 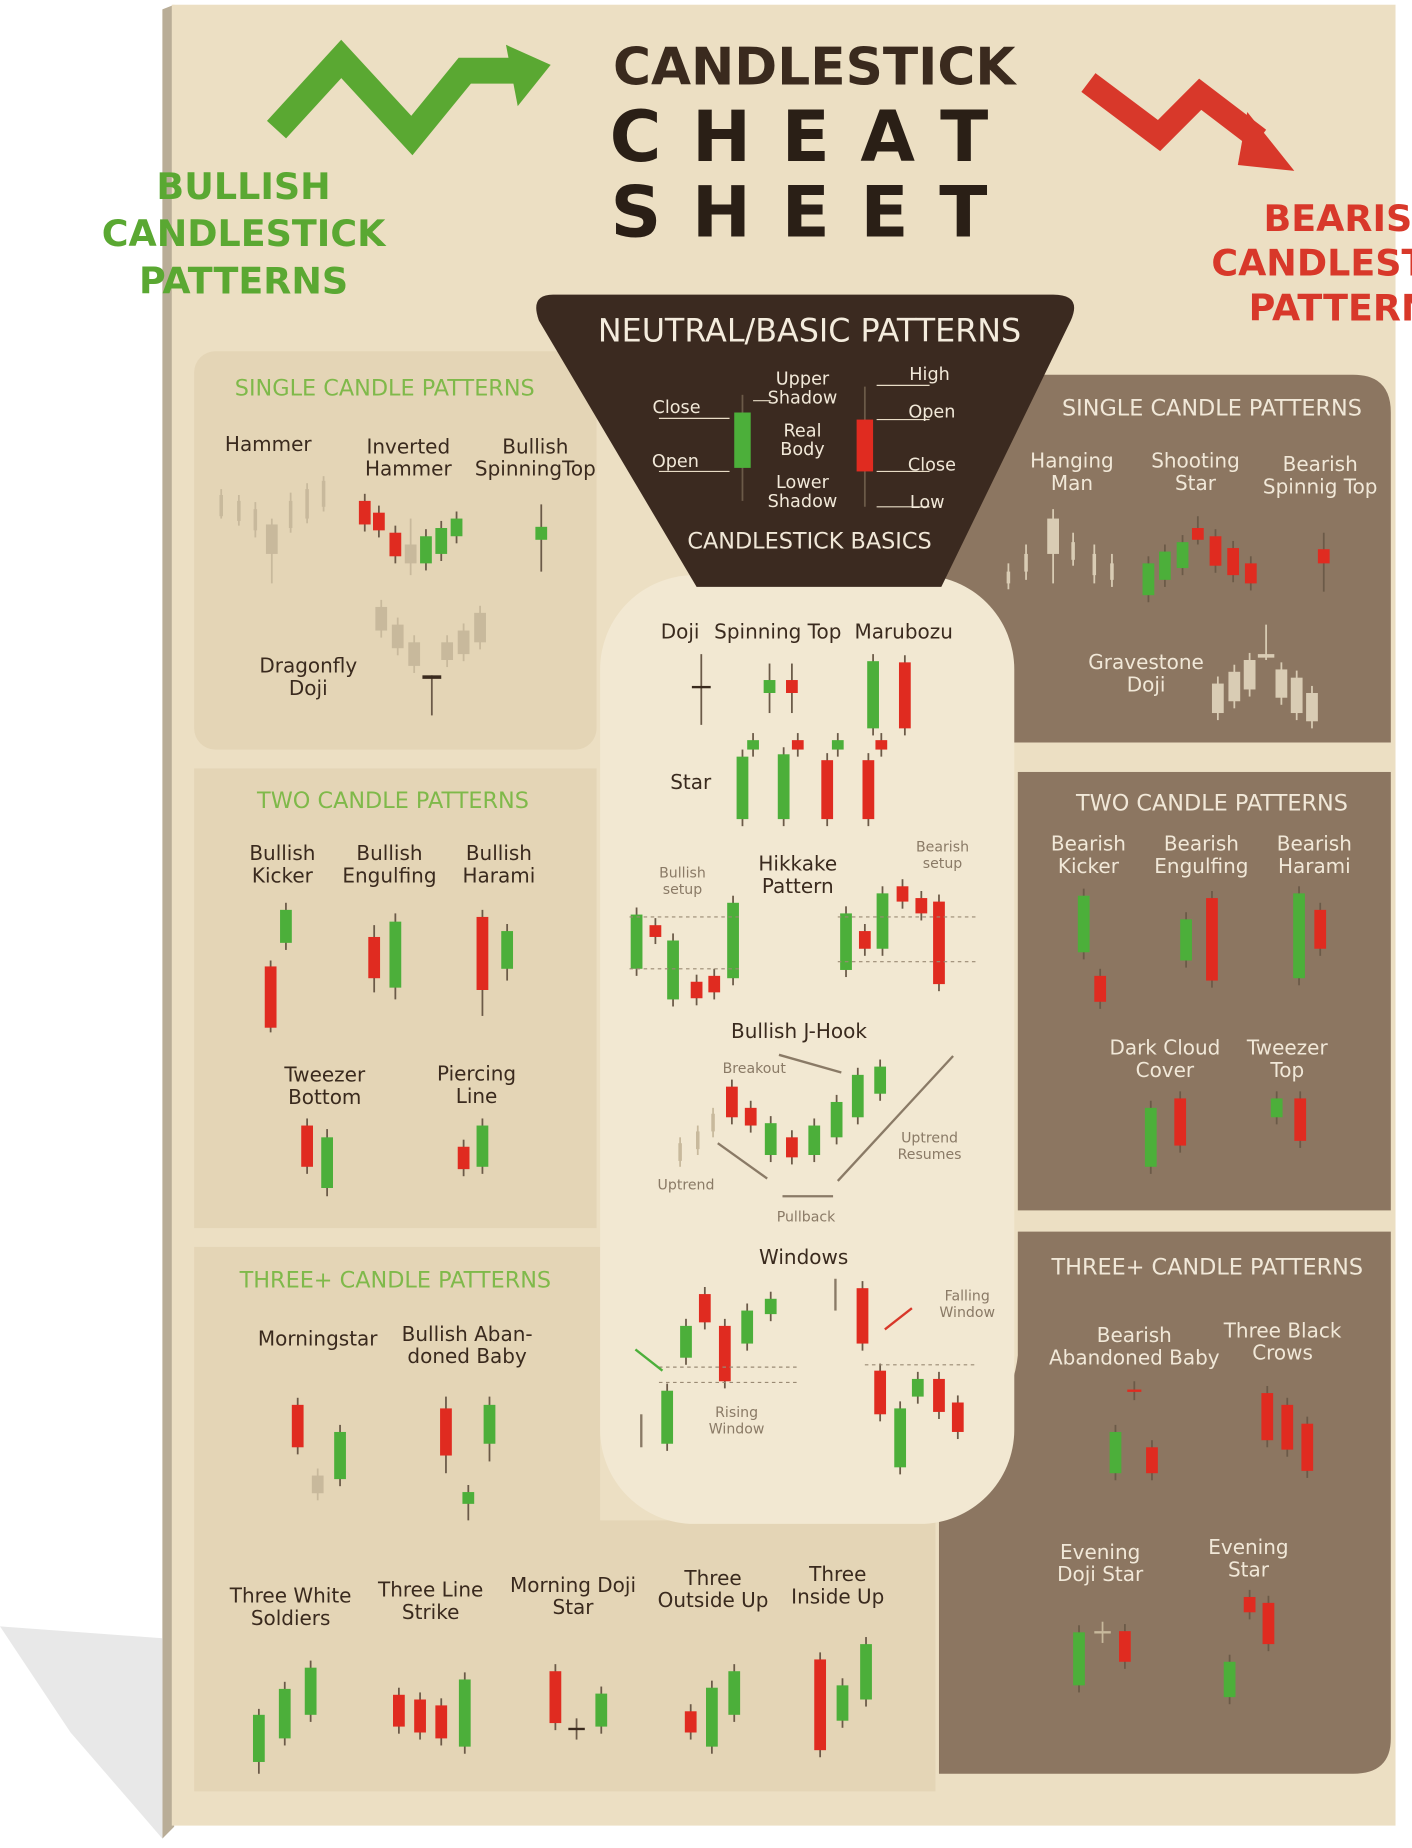 What do you see at coordinates (1201, 866) in the screenshot?
I see `label: Engulfing` at bounding box center [1201, 866].